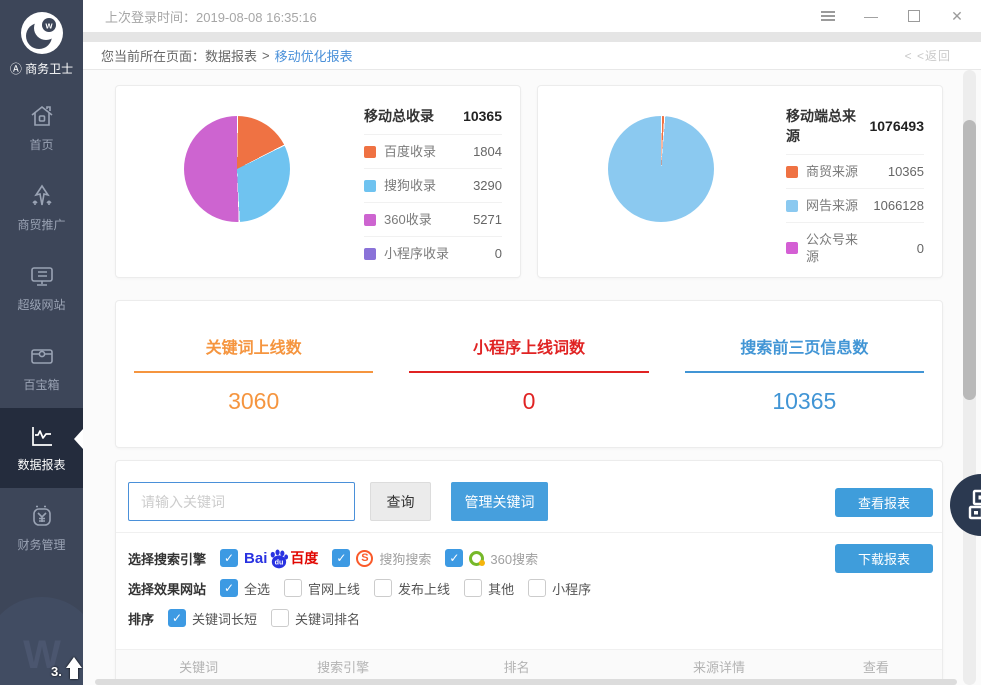 This screenshot has width=981, height=685. I want to click on svg-text: du, so click(279, 562).